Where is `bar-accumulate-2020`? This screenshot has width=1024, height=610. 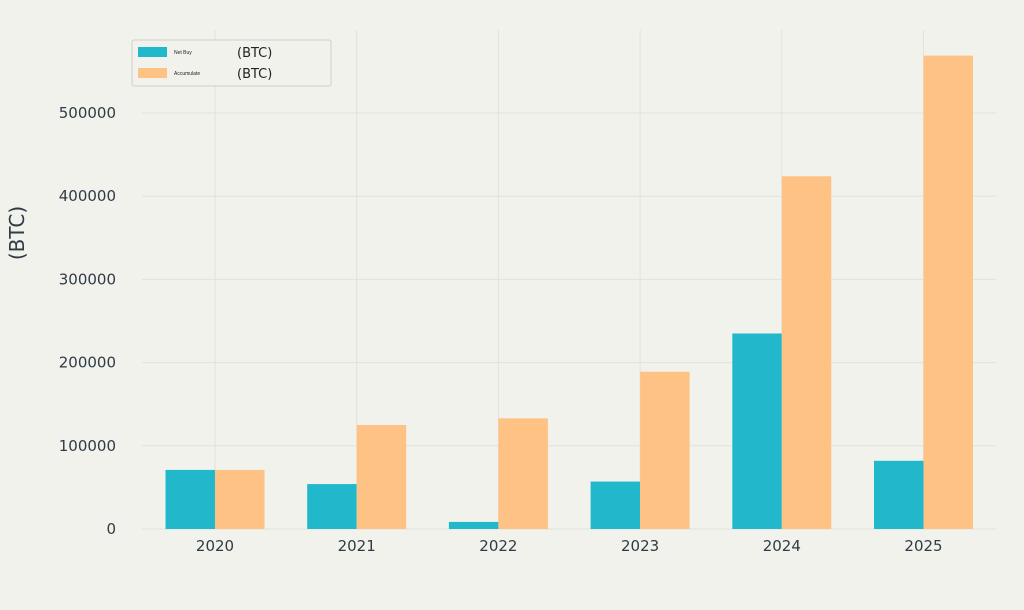 bar-accumulate-2020 is located at coordinates (240, 499).